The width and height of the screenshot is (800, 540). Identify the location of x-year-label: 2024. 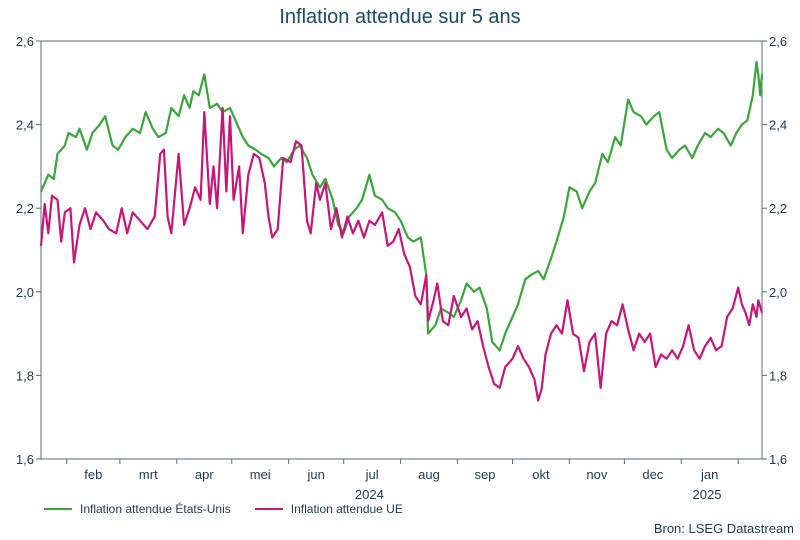
(369, 494).